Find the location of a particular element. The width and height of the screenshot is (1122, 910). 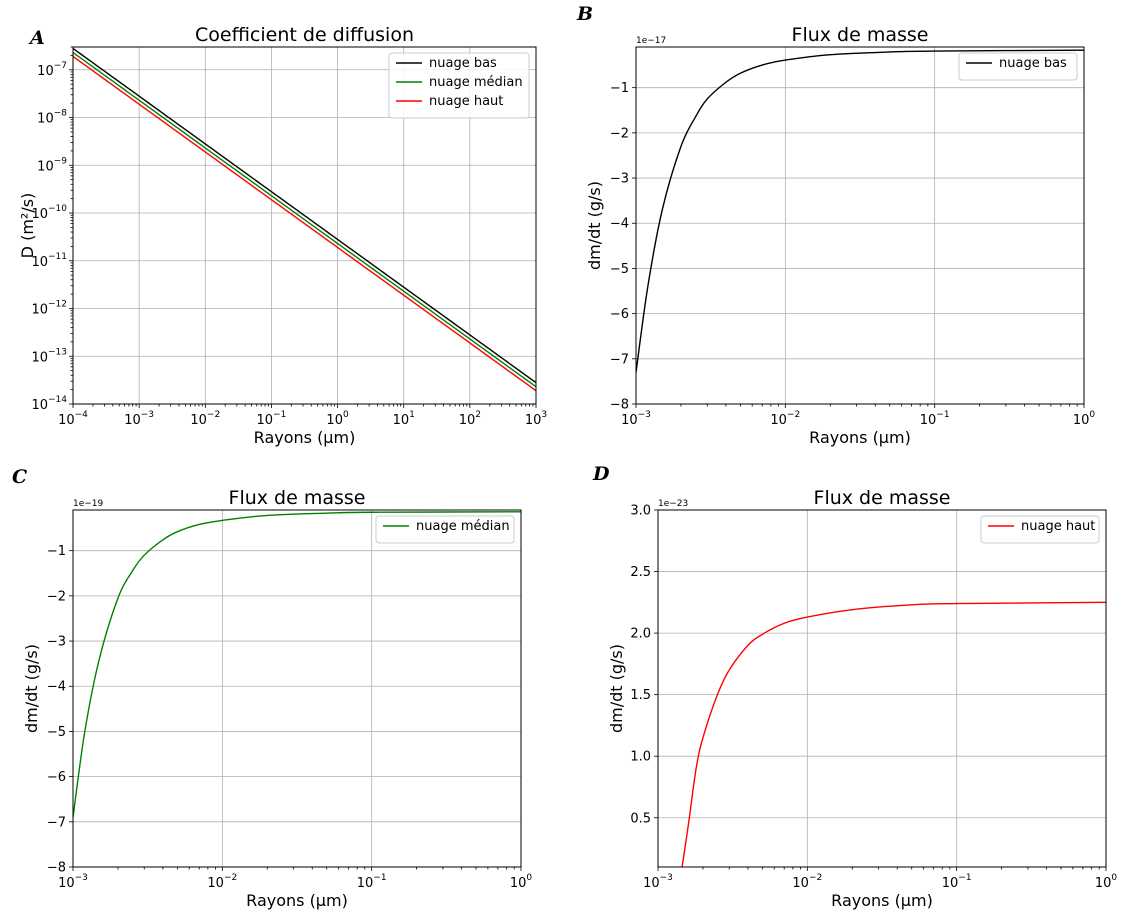

x-tick-label: 10² is located at coordinates (470, 419).